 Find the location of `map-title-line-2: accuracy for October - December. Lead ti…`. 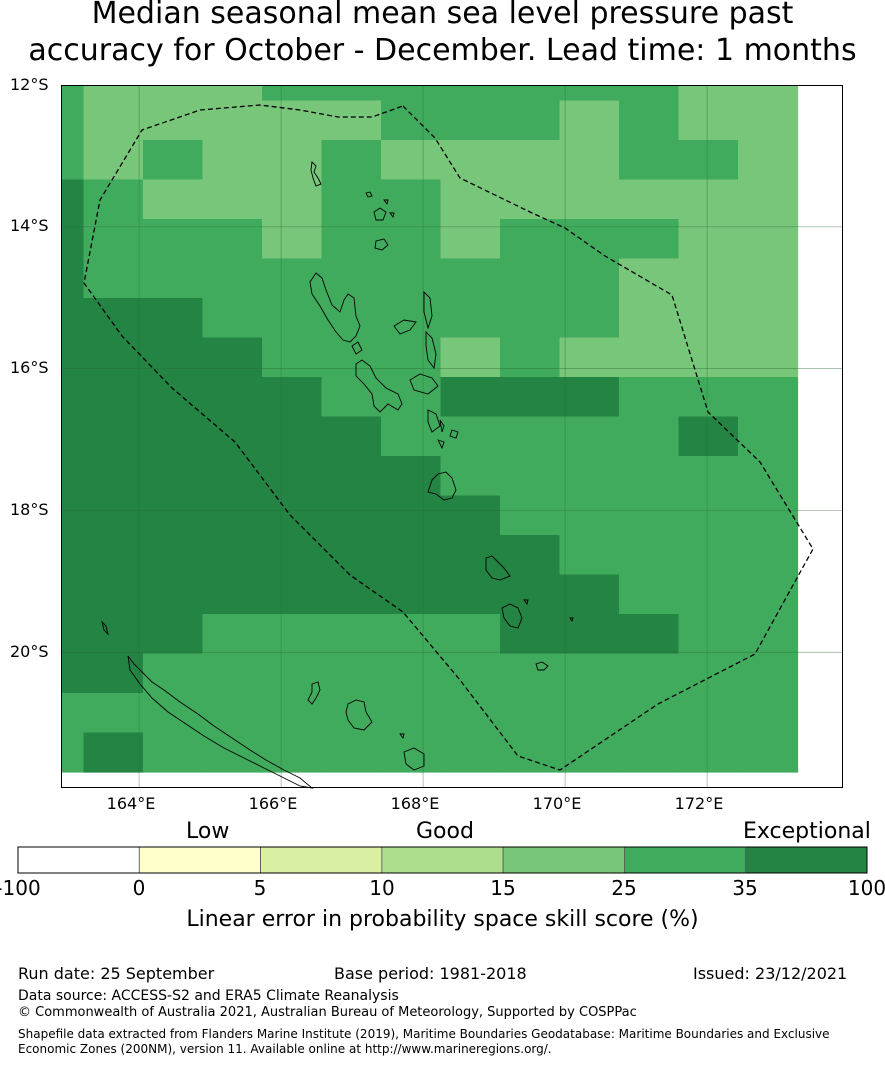

map-title-line-2: accuracy for October - December. Lead ti… is located at coordinates (442, 50).